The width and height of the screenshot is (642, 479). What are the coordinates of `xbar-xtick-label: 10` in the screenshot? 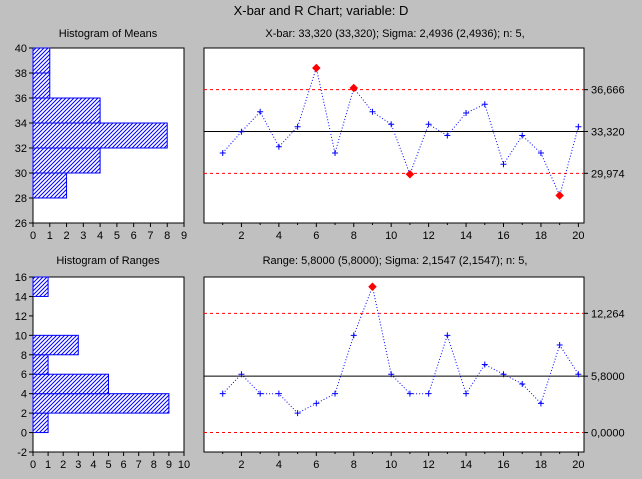 It's located at (391, 236).